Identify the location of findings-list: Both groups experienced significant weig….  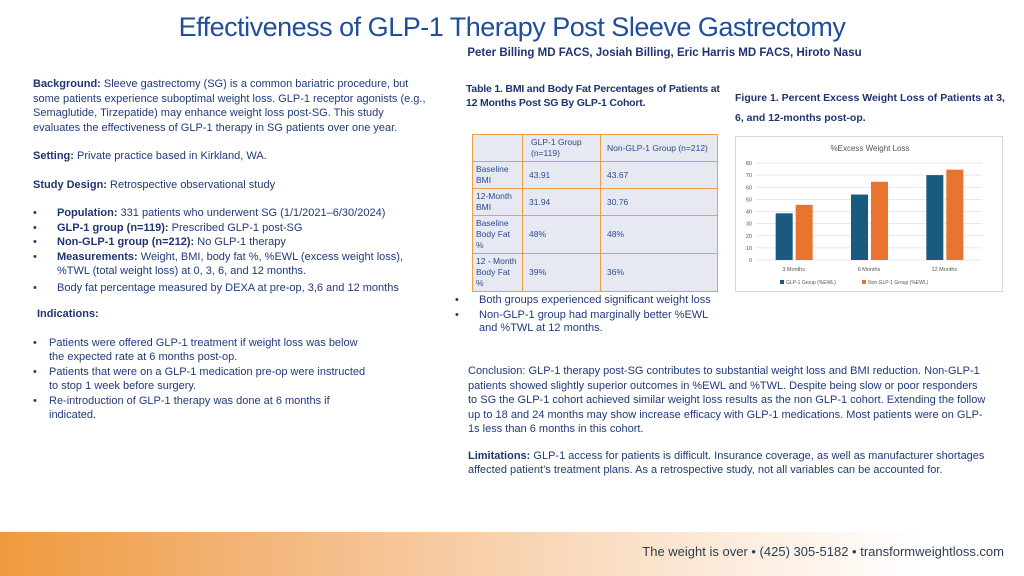
(587, 315).